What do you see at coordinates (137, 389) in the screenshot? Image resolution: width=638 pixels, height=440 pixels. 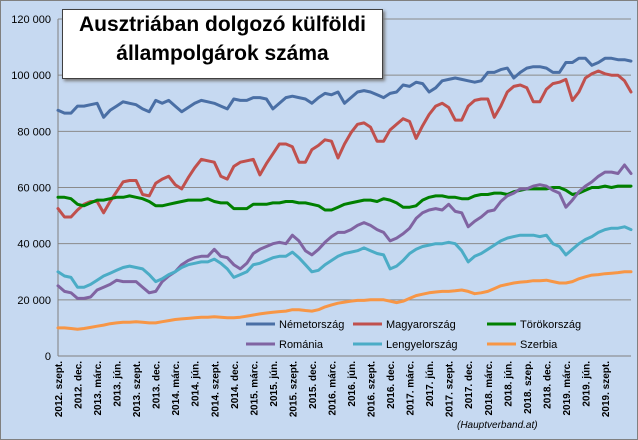 I see `x-tick-label: 2013. szept.` at bounding box center [137, 389].